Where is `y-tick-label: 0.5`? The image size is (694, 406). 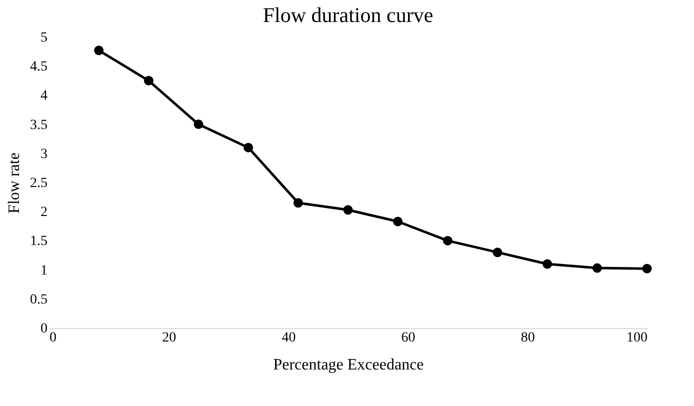
y-tick-label: 0.5 is located at coordinates (39, 300).